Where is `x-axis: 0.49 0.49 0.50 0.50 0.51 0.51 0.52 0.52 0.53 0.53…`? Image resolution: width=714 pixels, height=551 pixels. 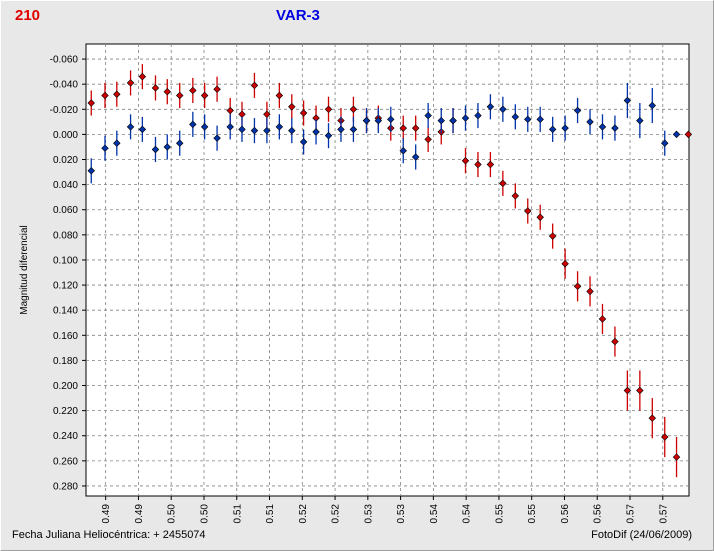
x-axis: 0.49 0.49 0.50 0.50 0.51 0.51 0.52 0.52 0.53 0.53… is located at coordinates (385, 509).